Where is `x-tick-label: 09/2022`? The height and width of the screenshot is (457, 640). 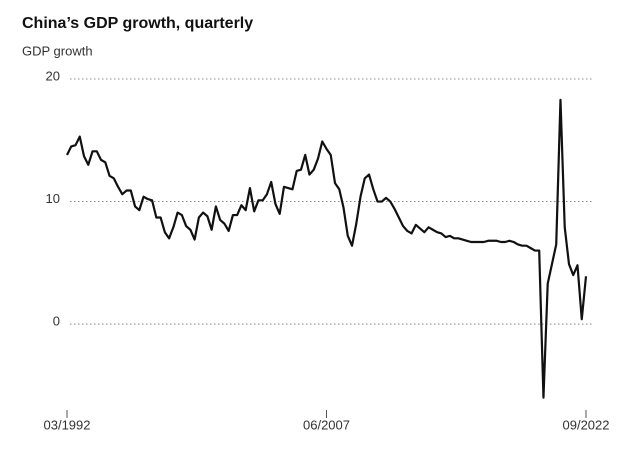 x-tick-label: 09/2022 is located at coordinates (586, 424).